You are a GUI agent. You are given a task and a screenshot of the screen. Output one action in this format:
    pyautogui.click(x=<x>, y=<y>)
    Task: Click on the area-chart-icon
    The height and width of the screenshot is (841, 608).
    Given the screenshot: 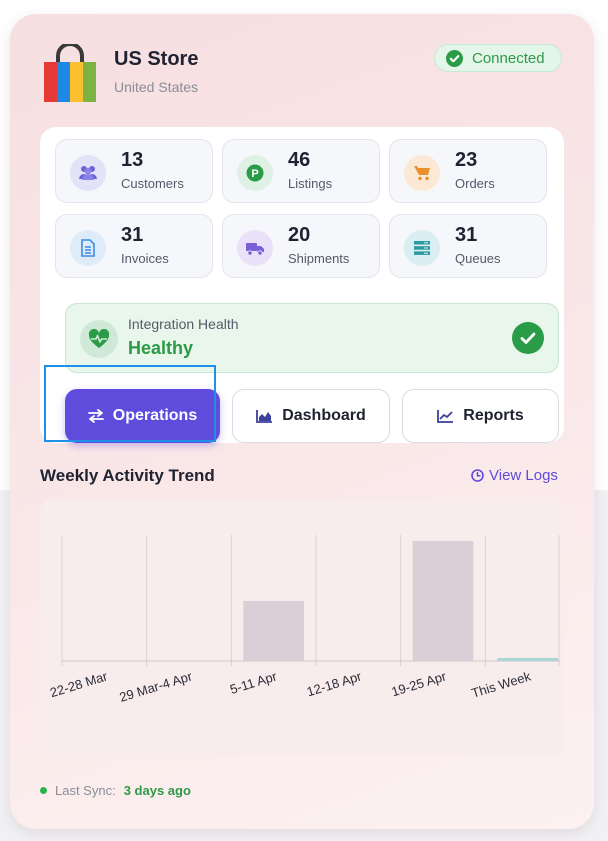 What is the action you would take?
    pyautogui.click(x=264, y=416)
    